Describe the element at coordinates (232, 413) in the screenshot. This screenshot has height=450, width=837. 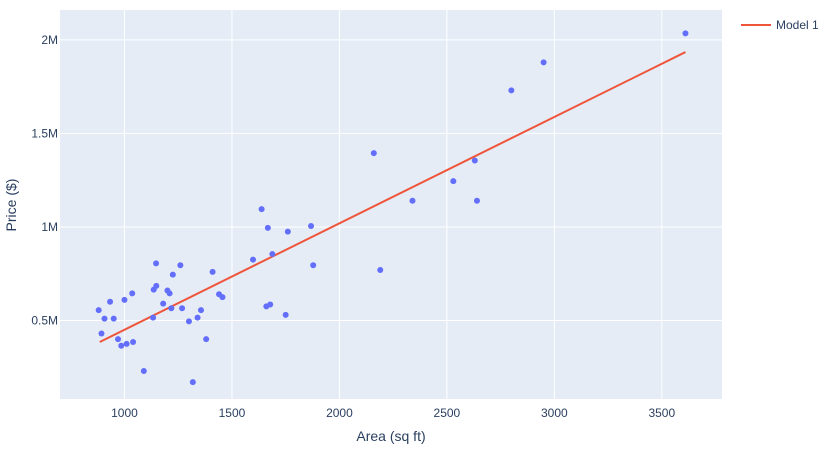
I see `x-tick-label: 1500` at that location.